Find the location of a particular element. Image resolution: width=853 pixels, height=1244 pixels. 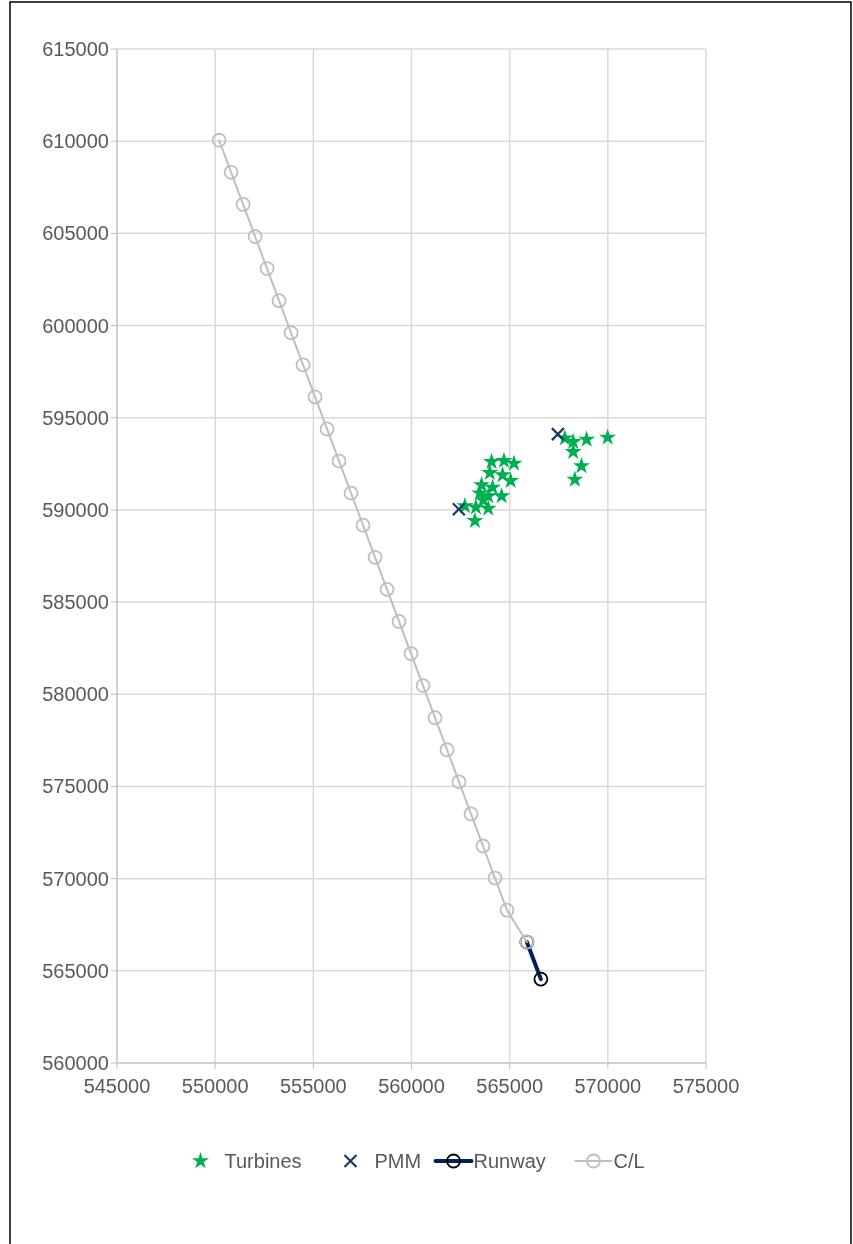

y-tick-label: 585000 is located at coordinates (75, 602).